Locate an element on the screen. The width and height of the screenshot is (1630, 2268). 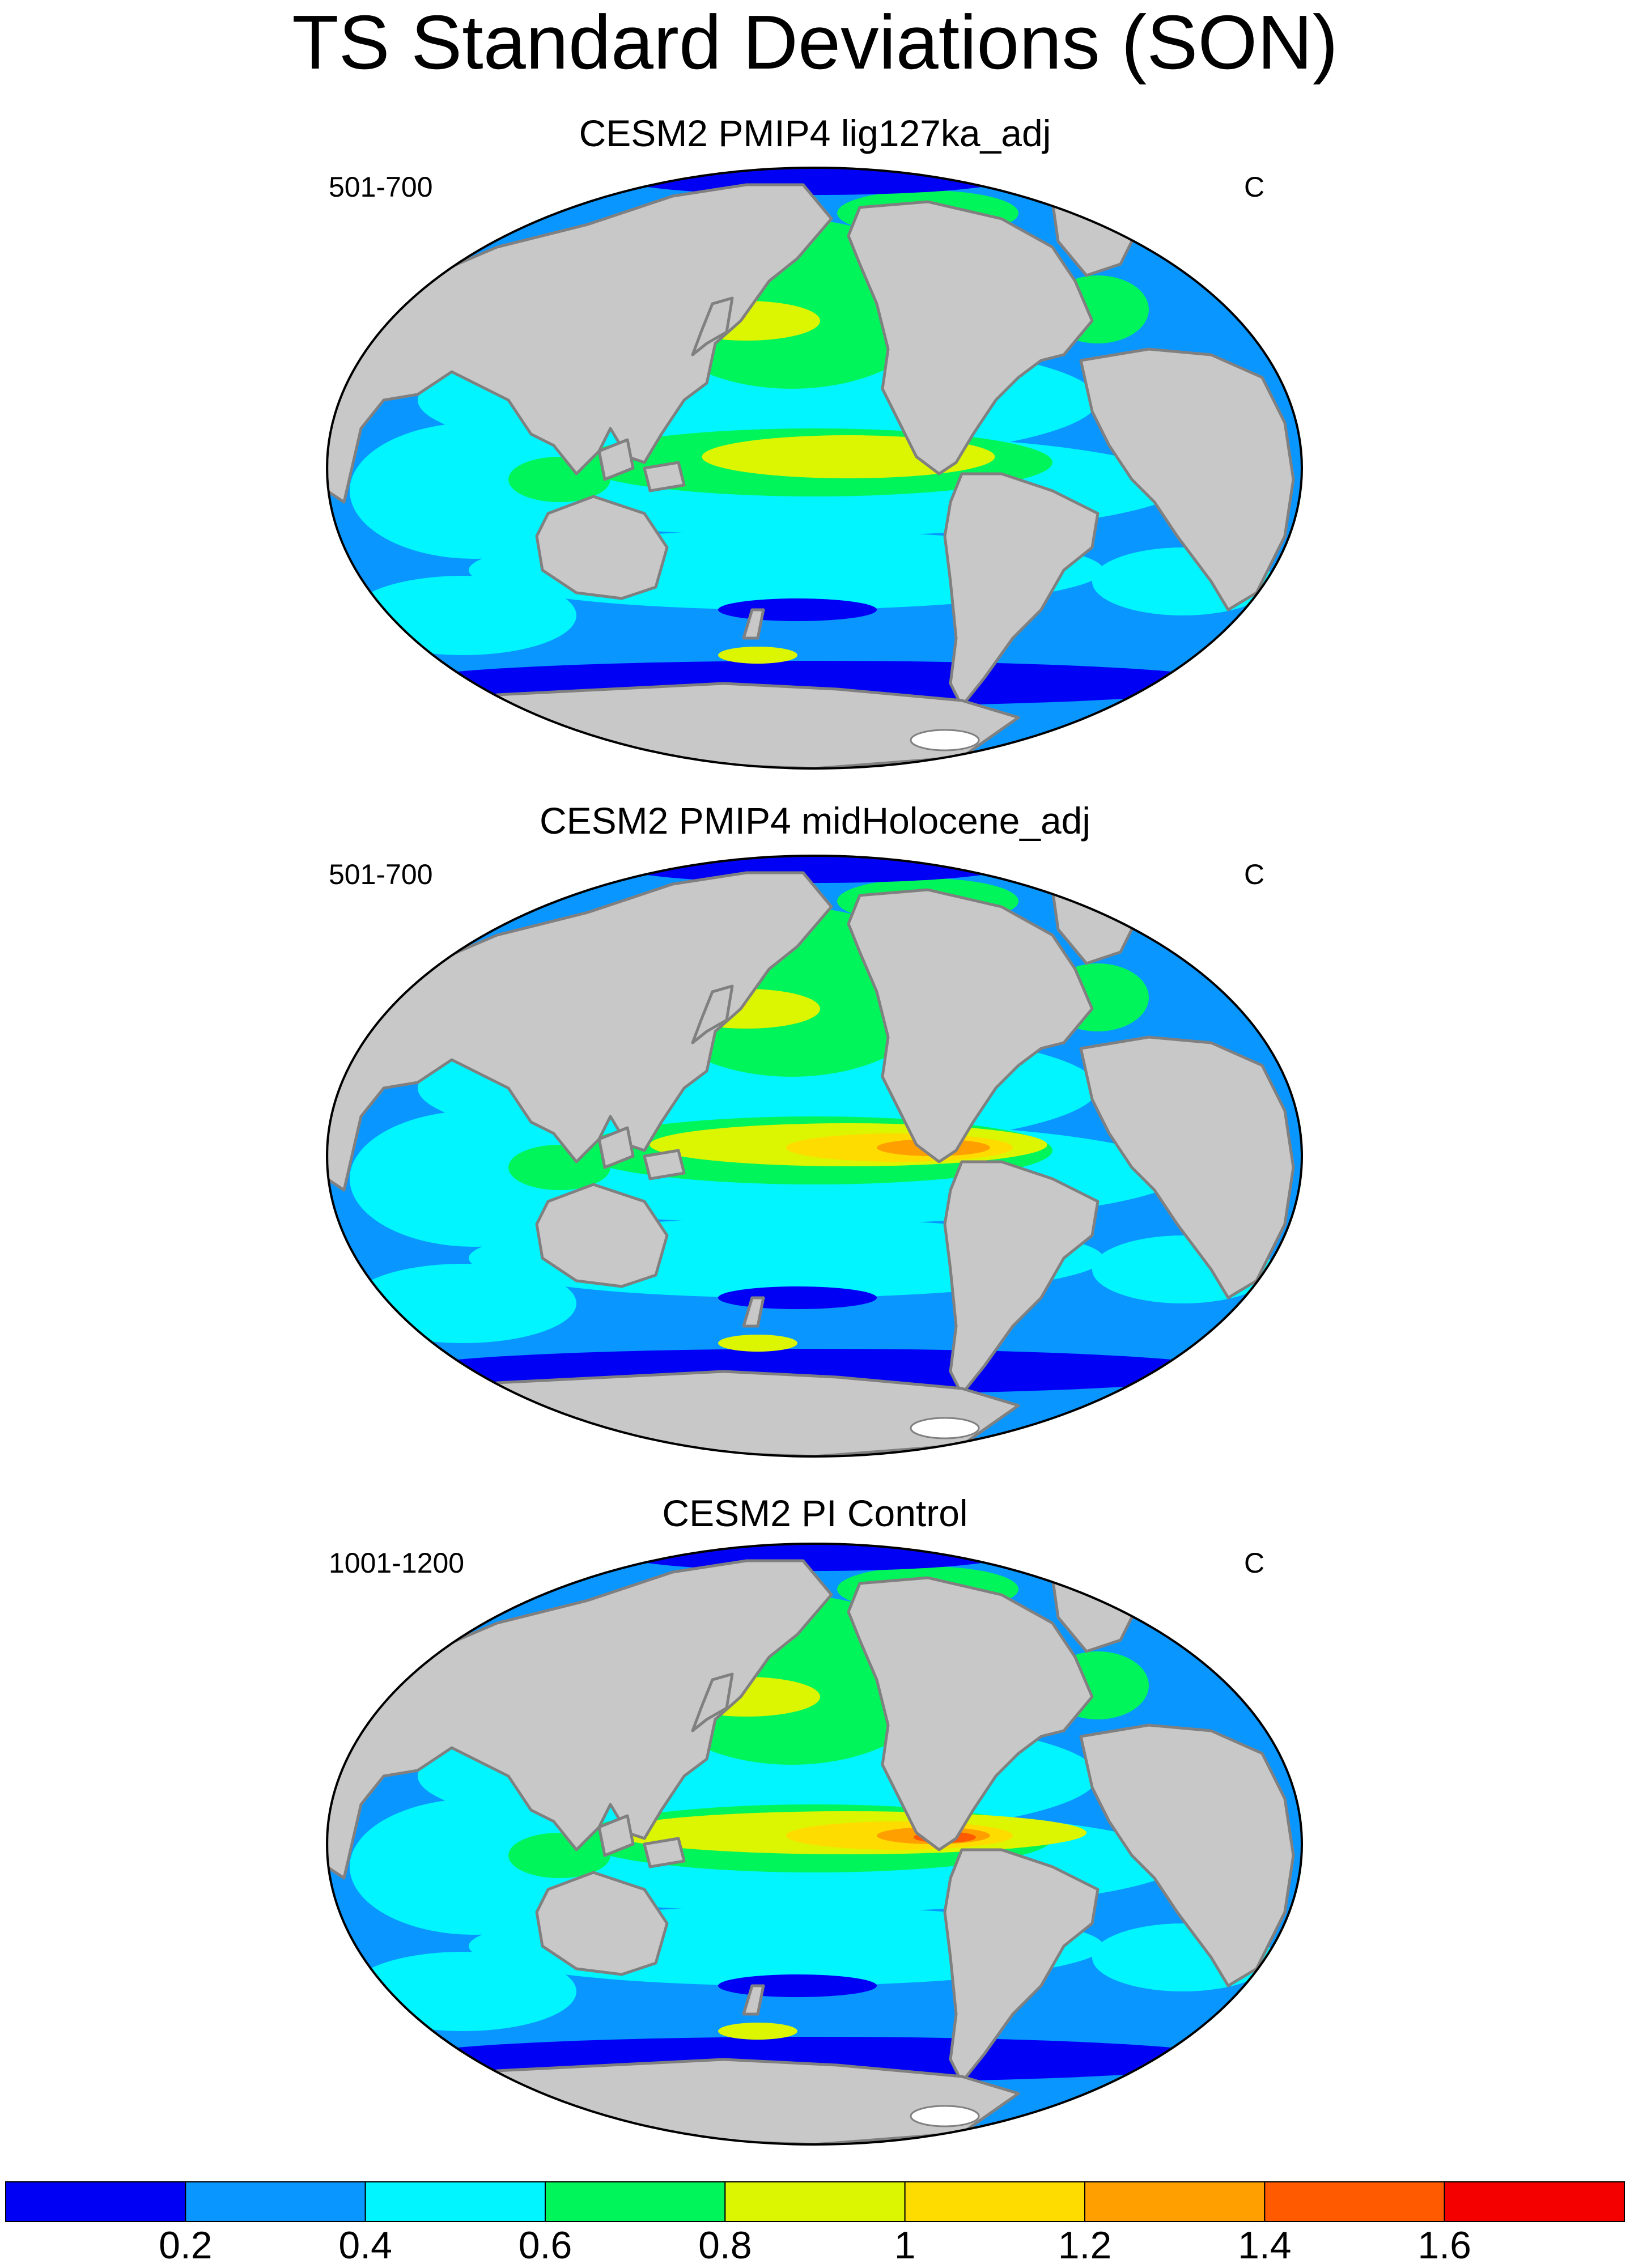
colorbar-tick-label: 1.2 is located at coordinates (1085, 2246).